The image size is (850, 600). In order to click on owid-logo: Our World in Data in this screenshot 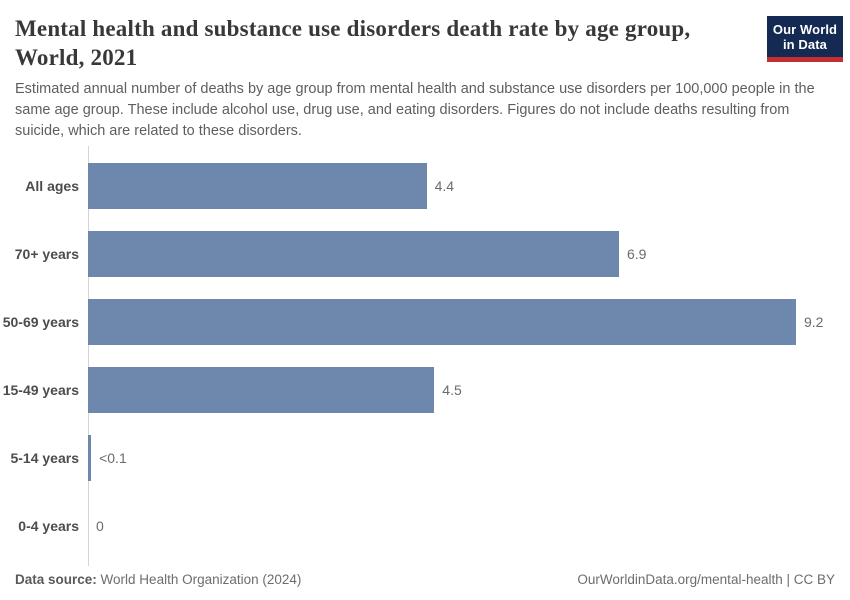, I will do `click(805, 39)`.